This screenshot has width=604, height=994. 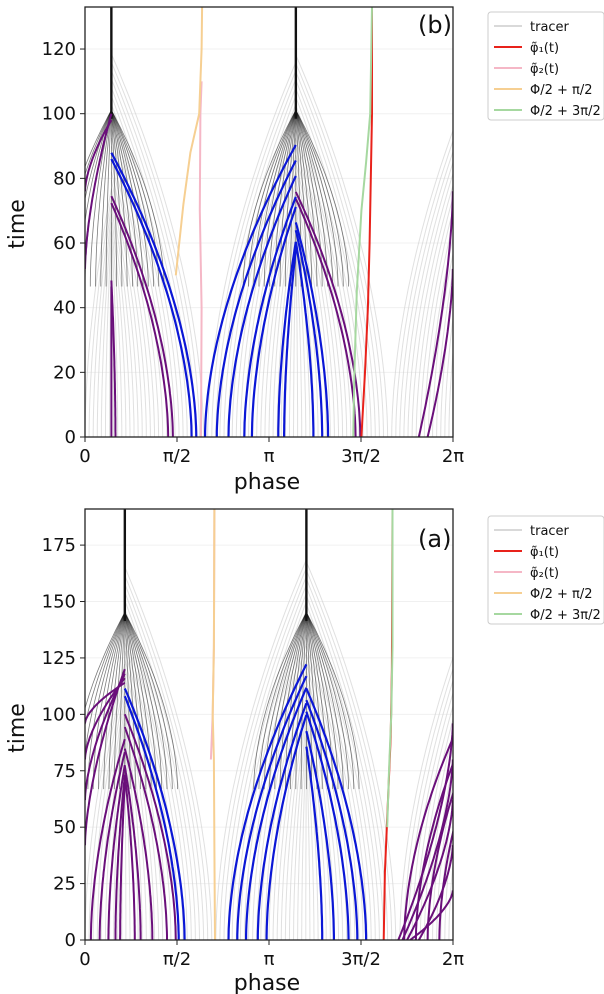 I want to click on legend-label: tracer, so click(x=550, y=27).